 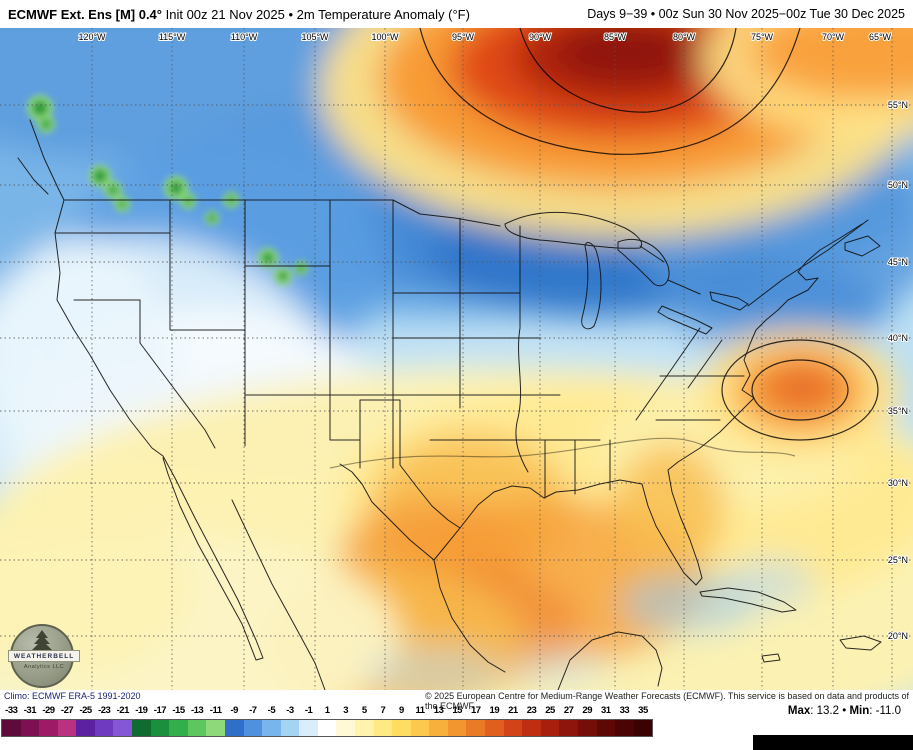 What do you see at coordinates (346, 710) in the screenshot?
I see `colorbar-tick-label: 3` at bounding box center [346, 710].